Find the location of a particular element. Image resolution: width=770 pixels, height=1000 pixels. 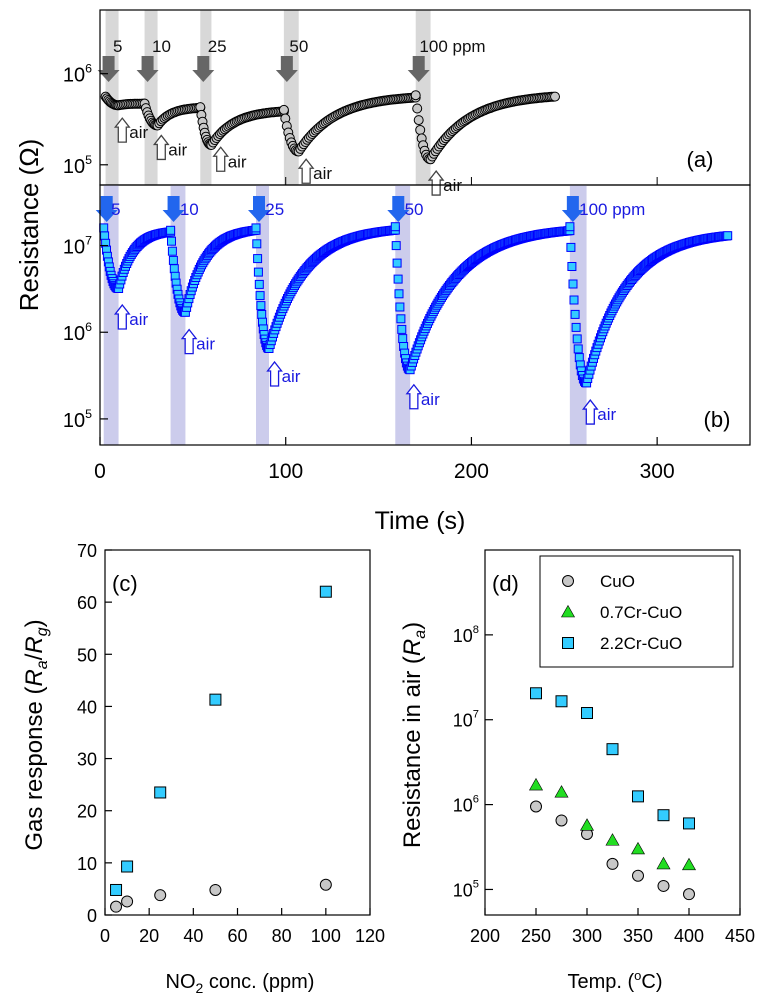

c-ytick-label: 20 is located at coordinates (87, 812).